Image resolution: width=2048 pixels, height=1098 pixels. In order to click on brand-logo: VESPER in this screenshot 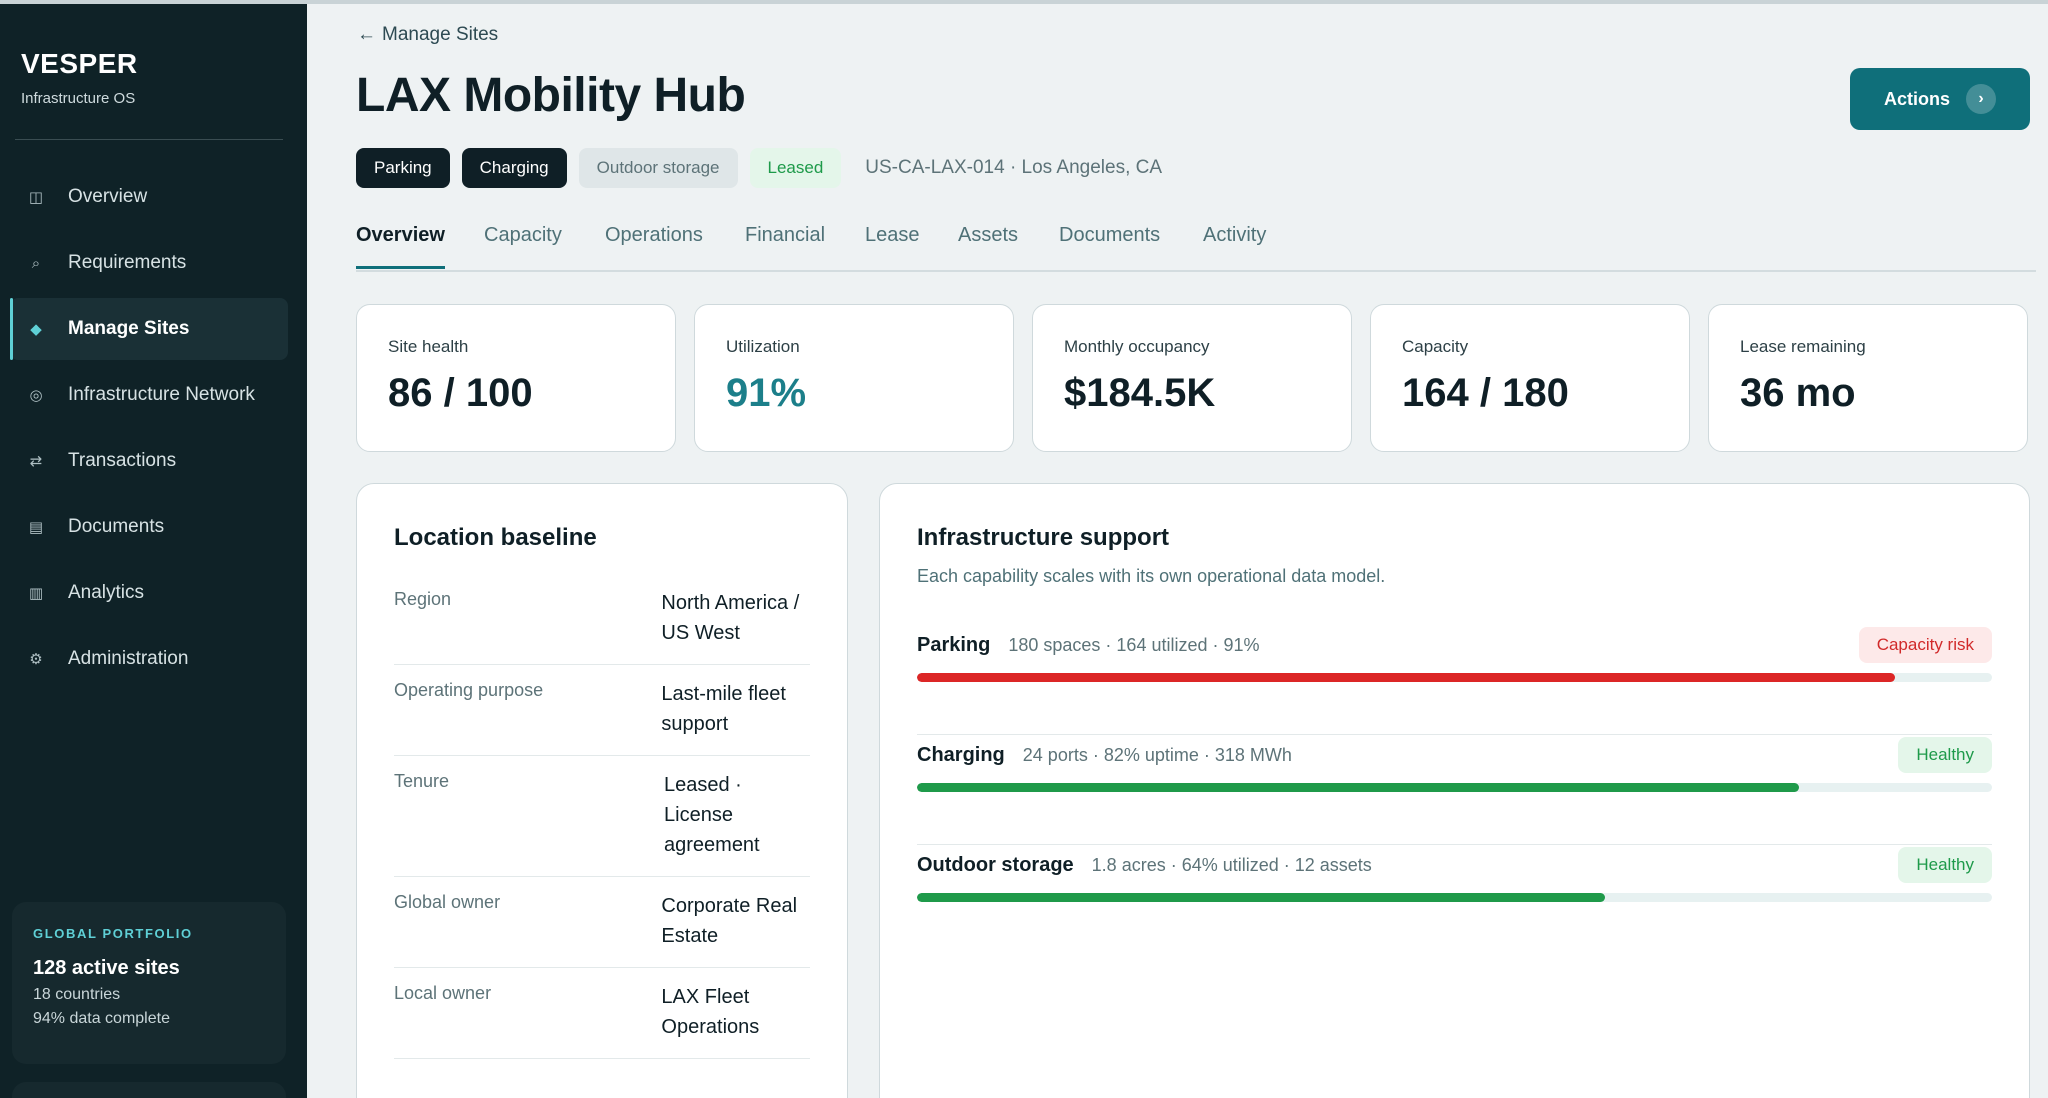, I will do `click(79, 63)`.